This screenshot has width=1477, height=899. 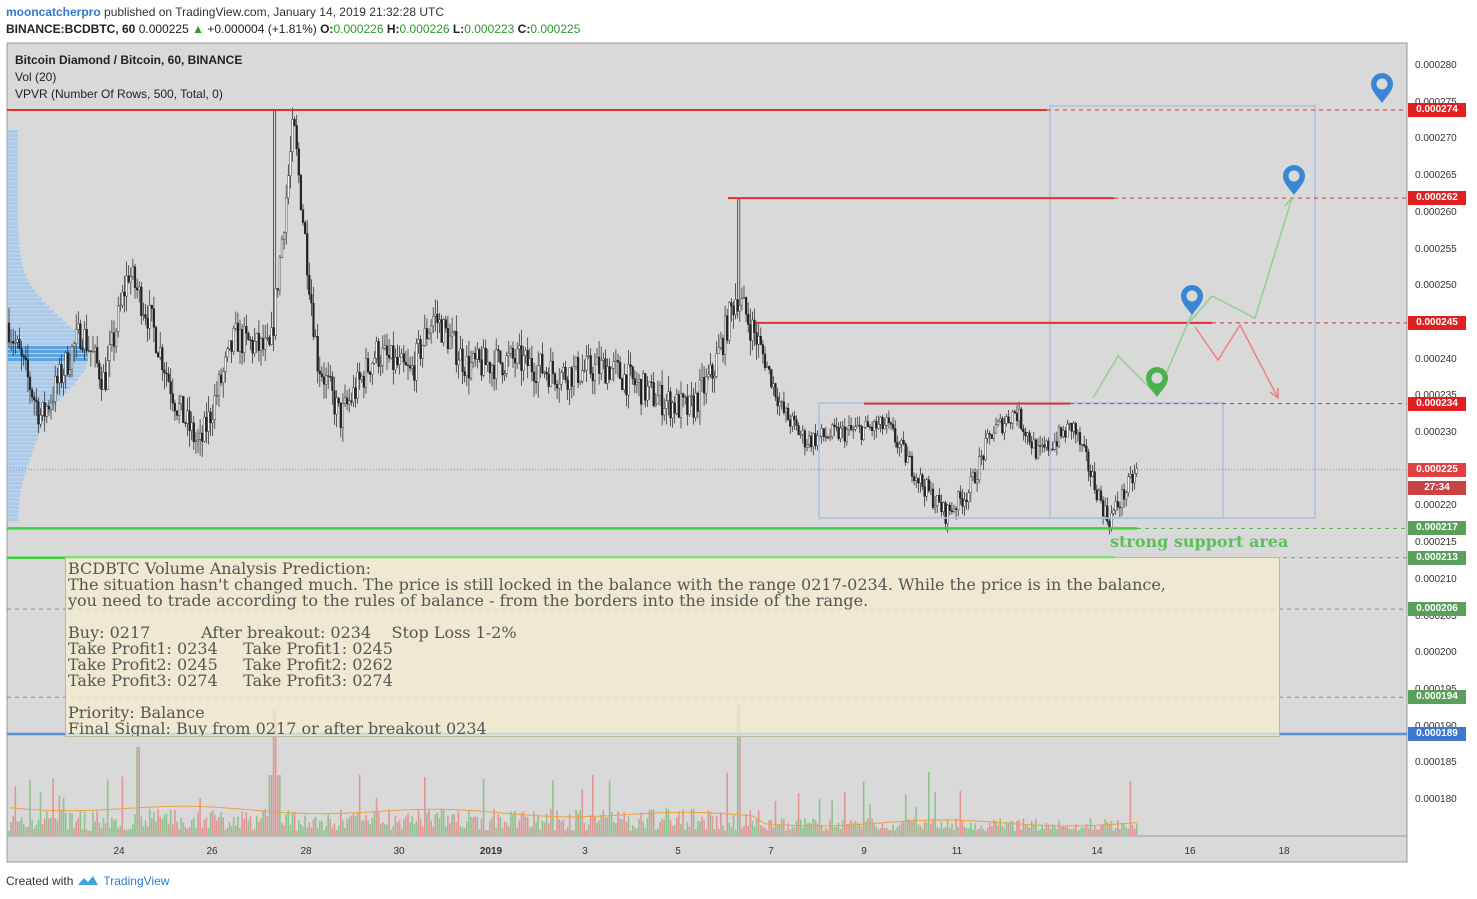 What do you see at coordinates (489, 29) in the screenshot?
I see `low-value: 0.000223` at bounding box center [489, 29].